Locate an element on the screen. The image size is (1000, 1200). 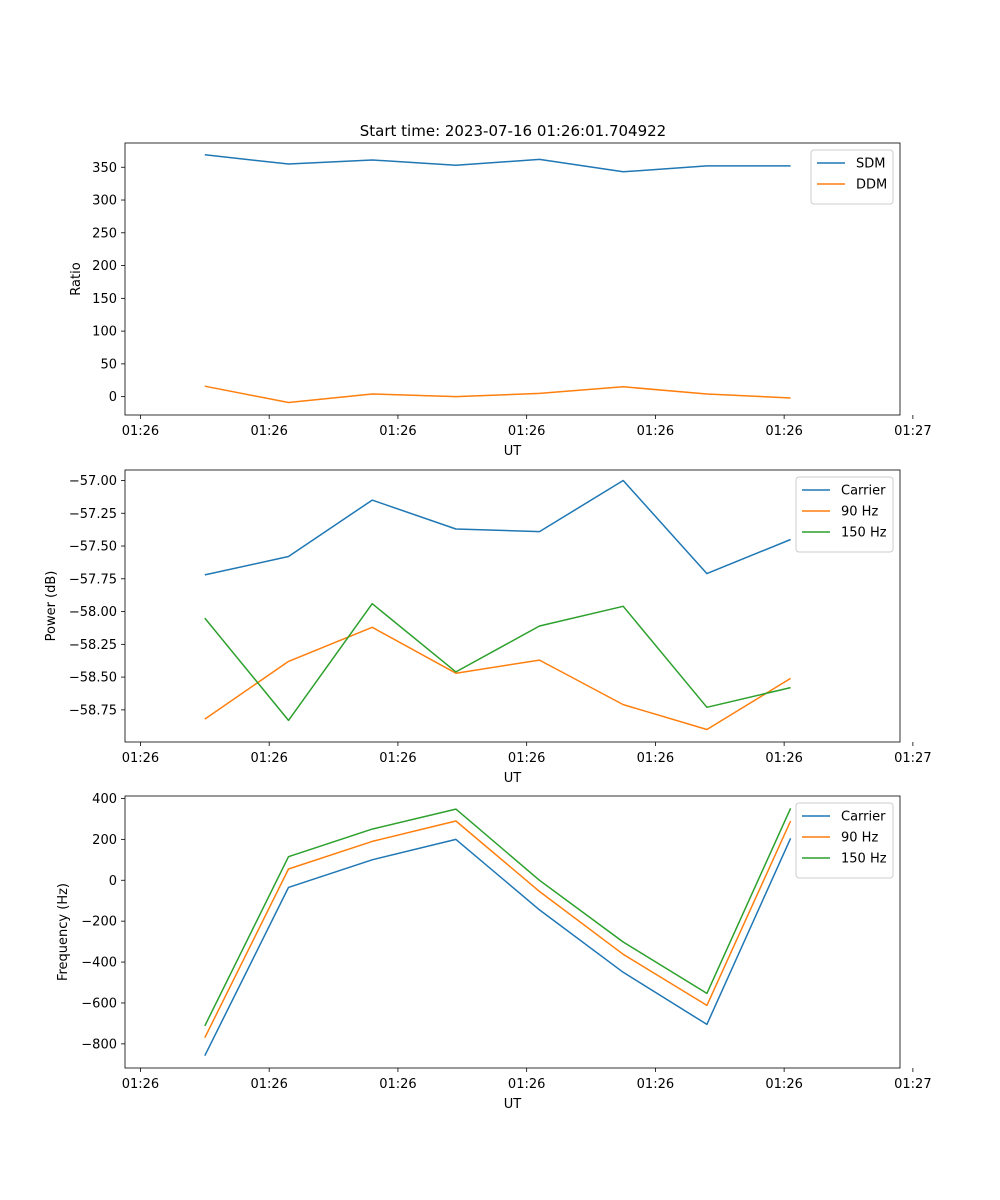
legend-box is located at coordinates (844, 840).